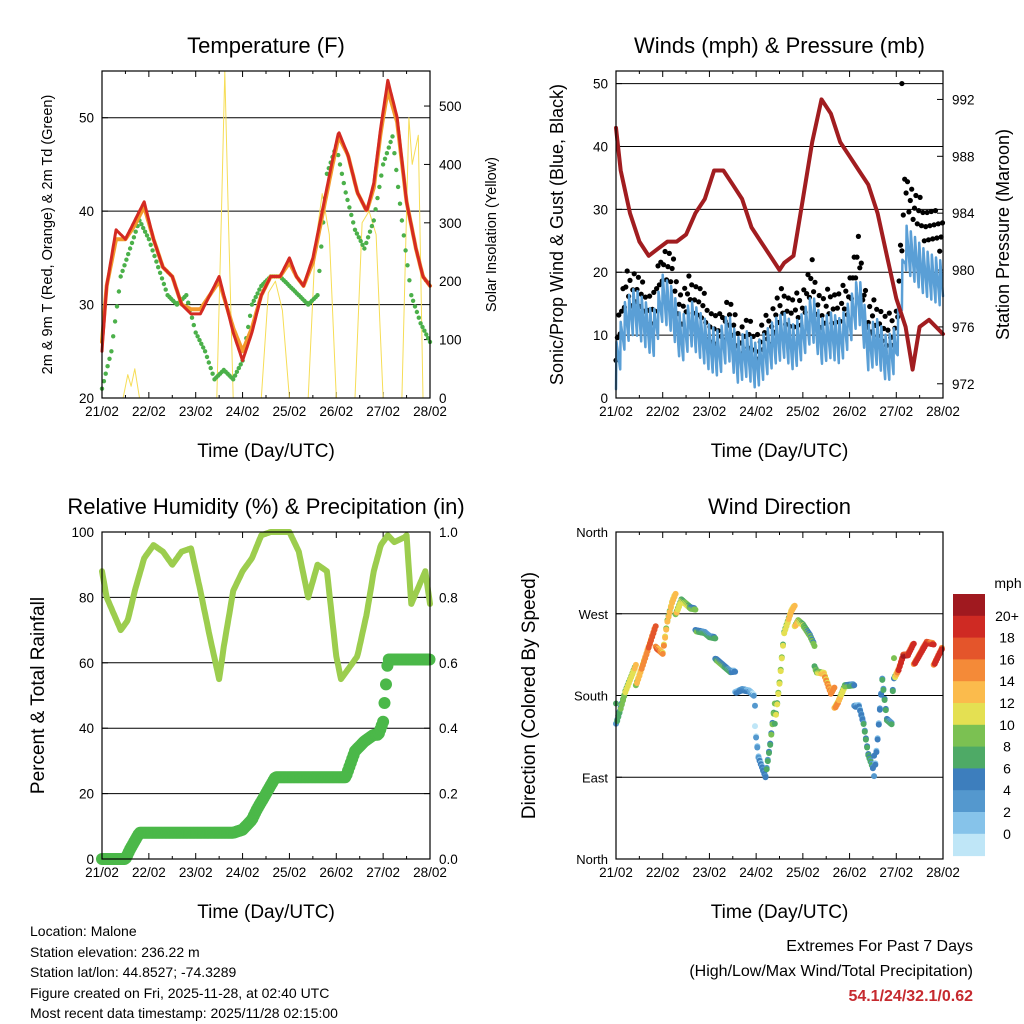  Describe the element at coordinates (591, 696) in the screenshot. I see `direction-ytick-label: South` at that location.